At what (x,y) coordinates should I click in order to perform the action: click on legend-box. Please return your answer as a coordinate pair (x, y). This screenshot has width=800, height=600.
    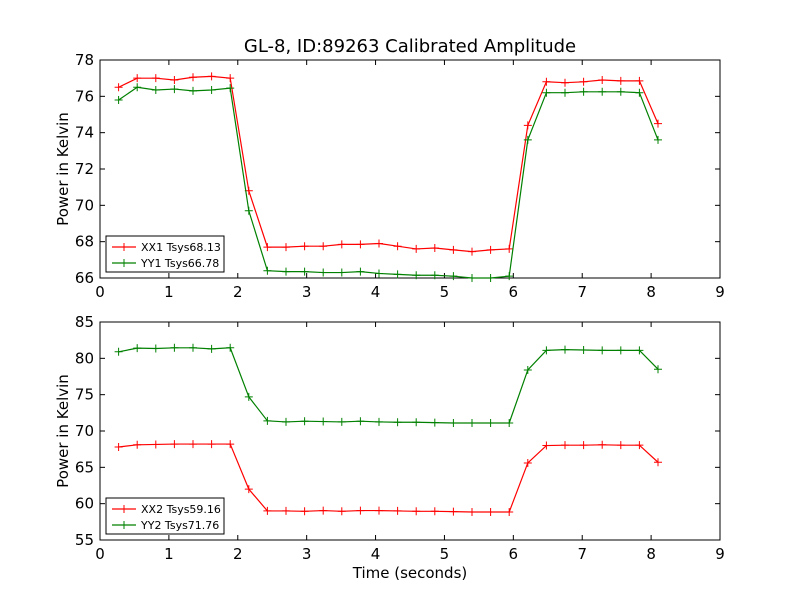
    Looking at the image, I should click on (165, 254).